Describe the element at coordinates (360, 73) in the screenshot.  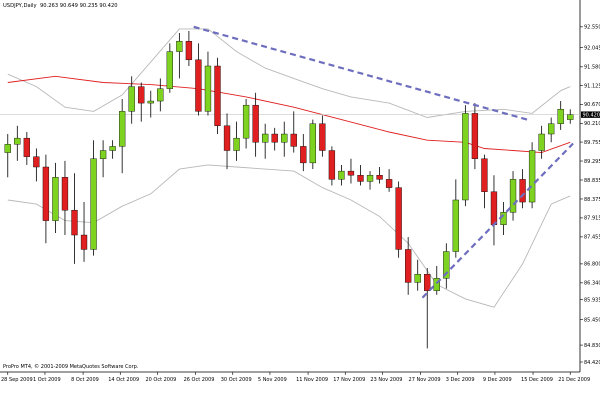
I see `resistance-trendline` at that location.